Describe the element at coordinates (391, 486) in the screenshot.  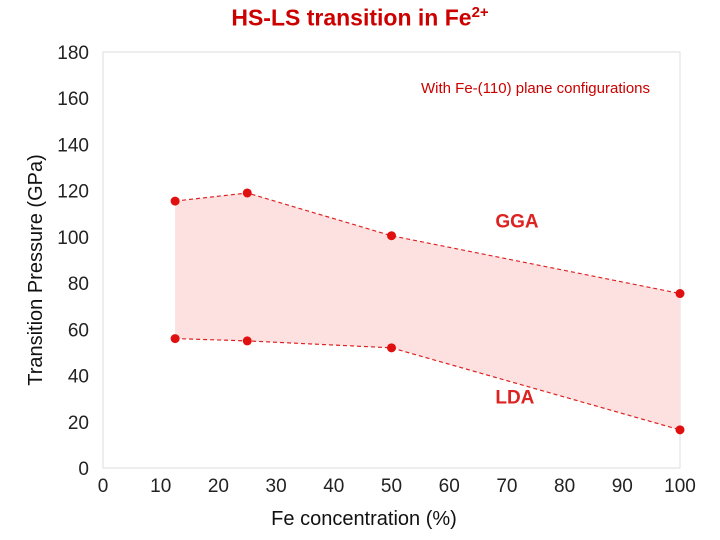
I see `x-tick-label: 50` at that location.